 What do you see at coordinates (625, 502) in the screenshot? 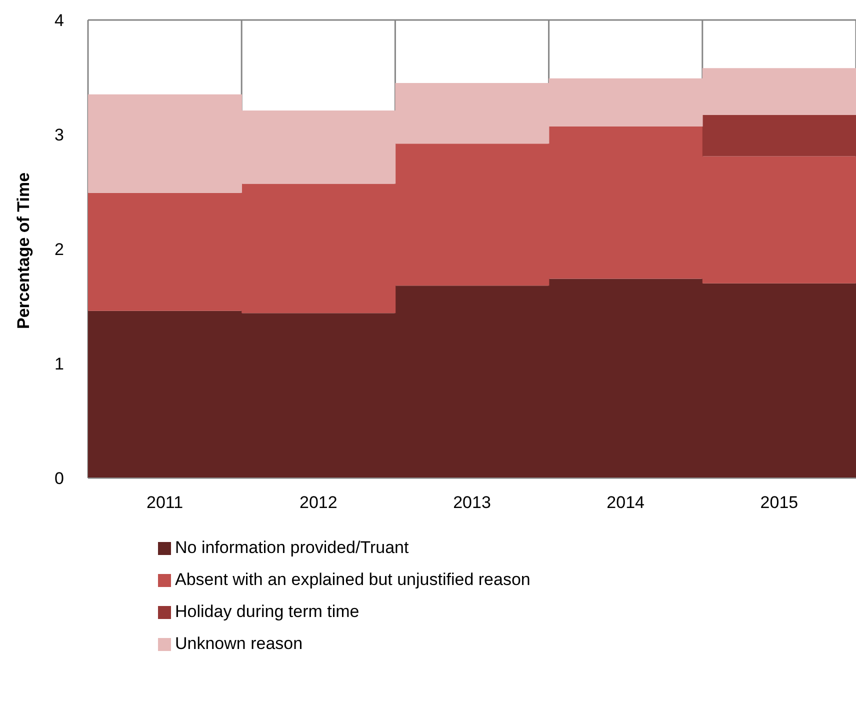
I see `x-tick-label: 2014` at bounding box center [625, 502].